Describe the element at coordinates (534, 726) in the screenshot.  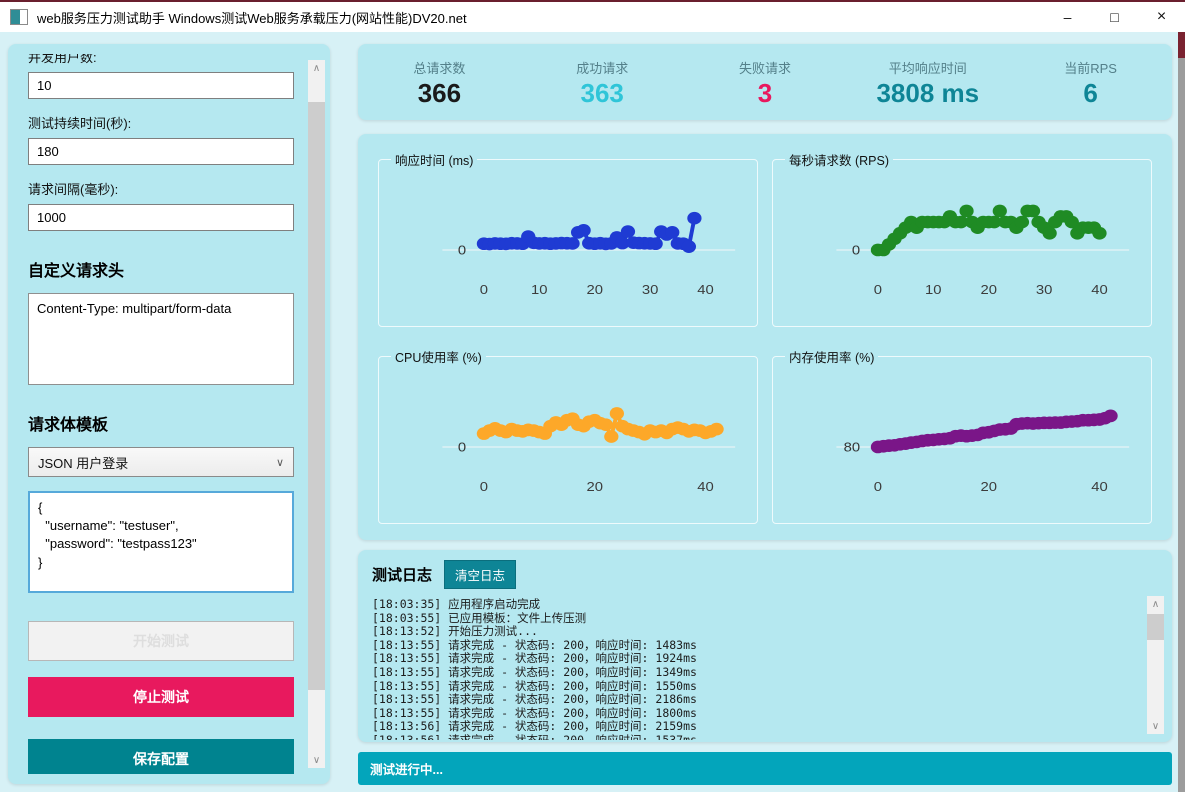
I see `log-line: [18:13:56] 请求完成 - 状态码: 200，响应时间: 2159ms` at that location.